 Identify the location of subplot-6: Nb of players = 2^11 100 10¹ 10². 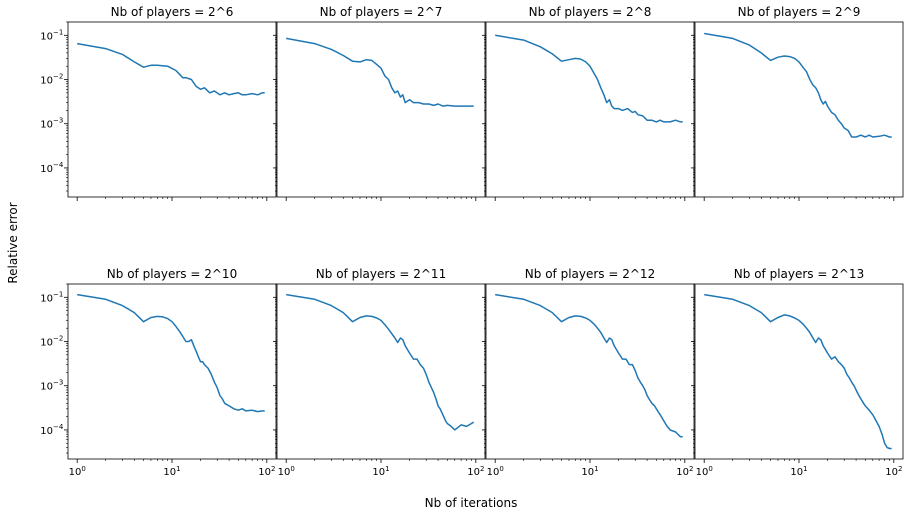
(379, 372).